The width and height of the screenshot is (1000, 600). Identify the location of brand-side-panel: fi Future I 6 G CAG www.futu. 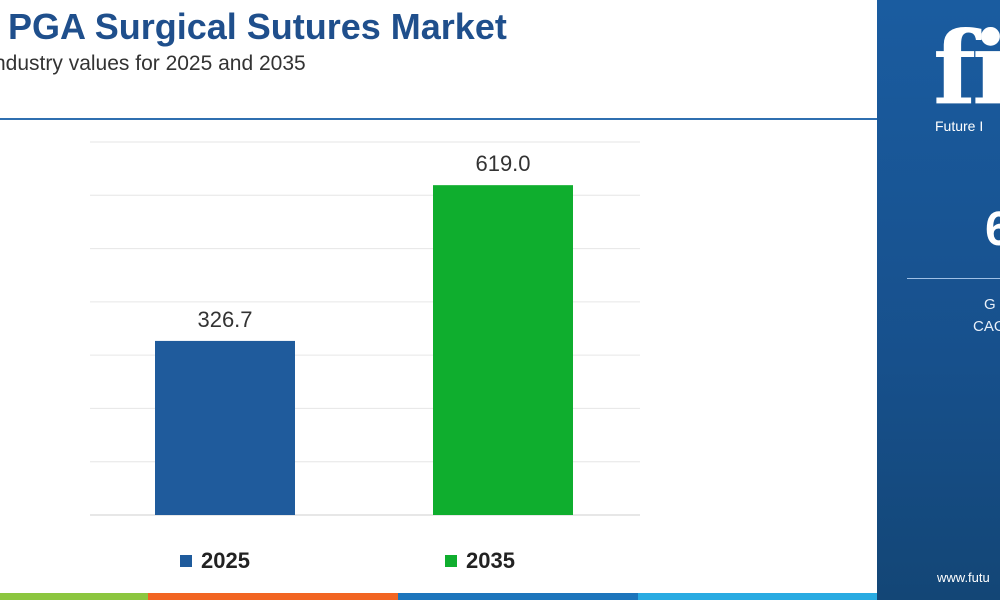
(938, 300).